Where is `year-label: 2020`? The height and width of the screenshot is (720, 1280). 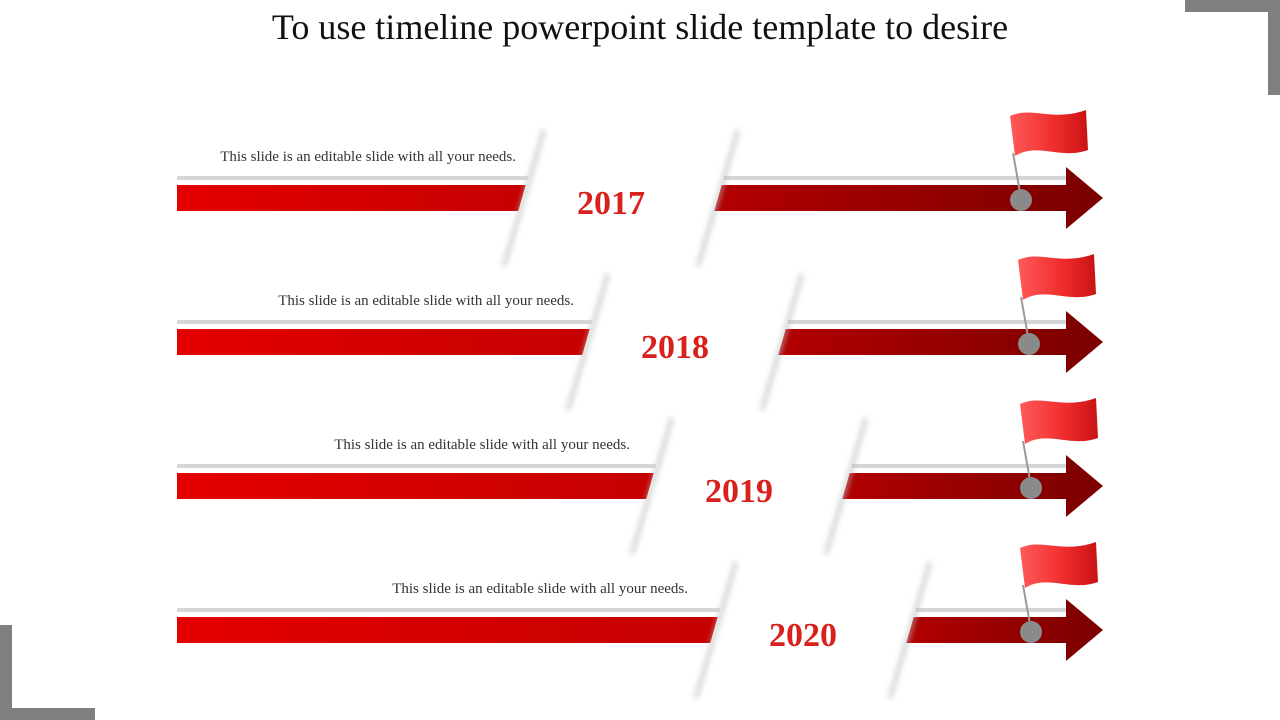
year-label: 2020 is located at coordinates (803, 635).